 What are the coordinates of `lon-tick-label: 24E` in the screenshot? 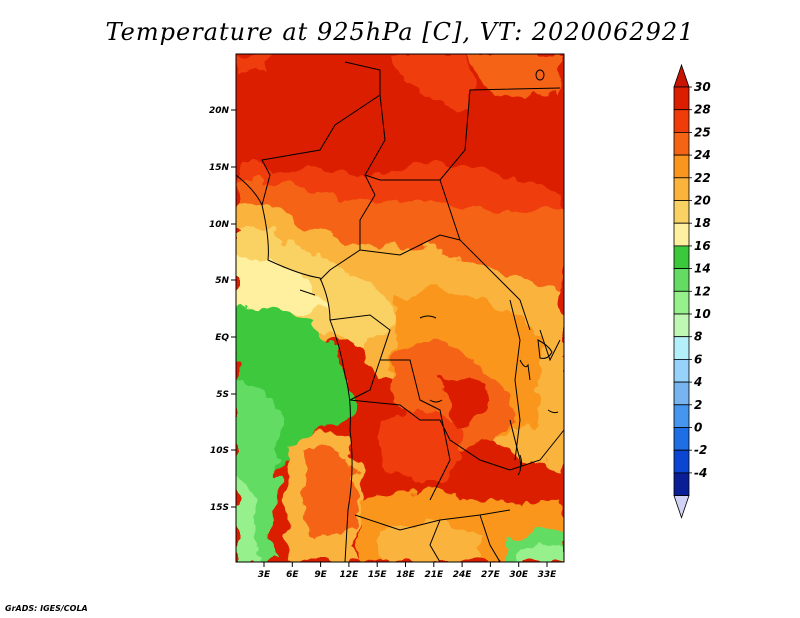 It's located at (463, 575).